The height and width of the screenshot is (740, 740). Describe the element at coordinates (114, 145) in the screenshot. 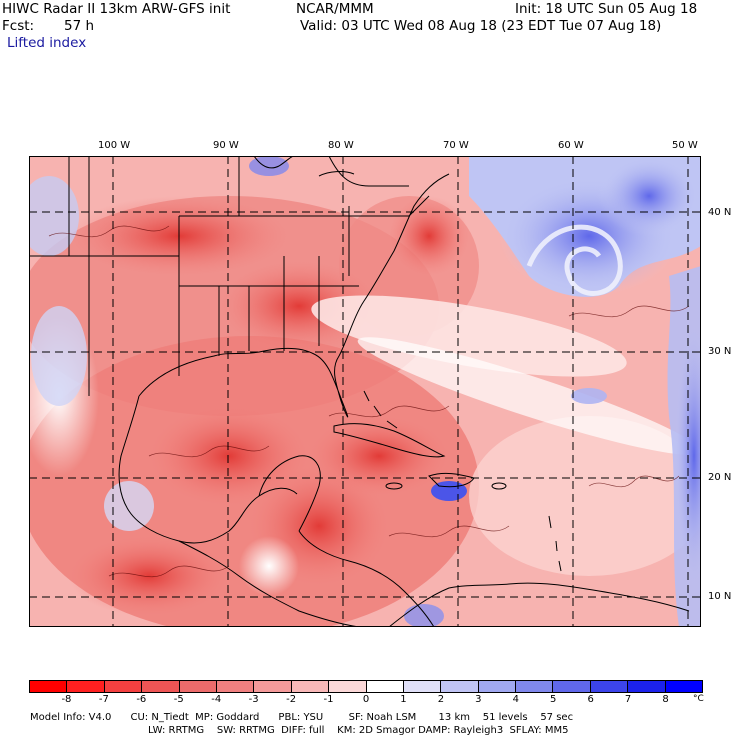

I see `lon-label: 100 W` at that location.